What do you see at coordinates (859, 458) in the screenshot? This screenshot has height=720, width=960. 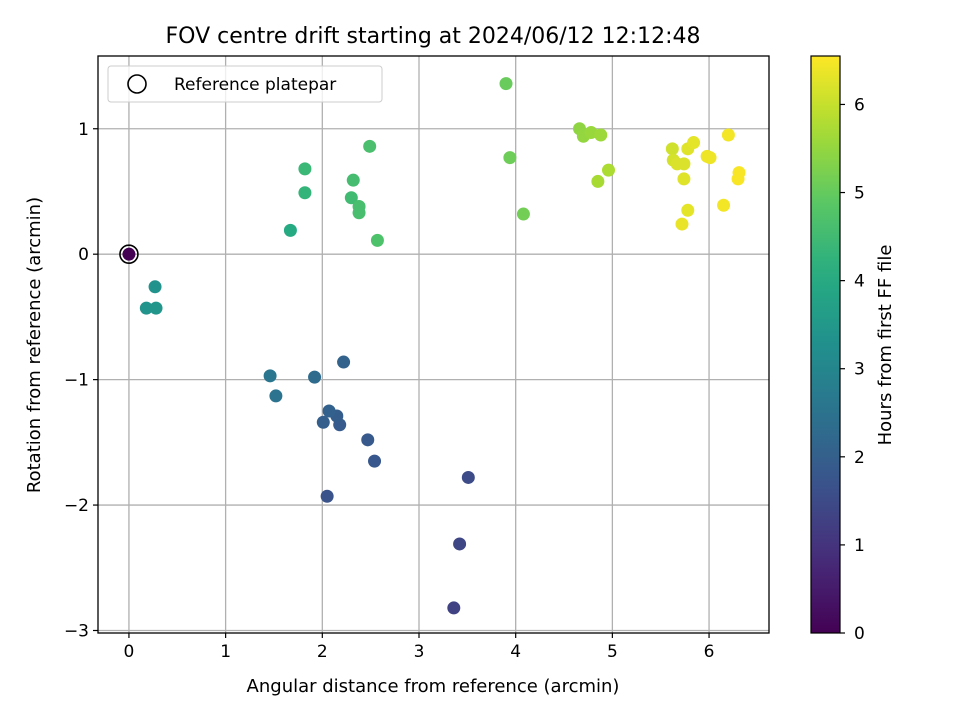 I see `colorbar-tick-label: 2` at bounding box center [859, 458].